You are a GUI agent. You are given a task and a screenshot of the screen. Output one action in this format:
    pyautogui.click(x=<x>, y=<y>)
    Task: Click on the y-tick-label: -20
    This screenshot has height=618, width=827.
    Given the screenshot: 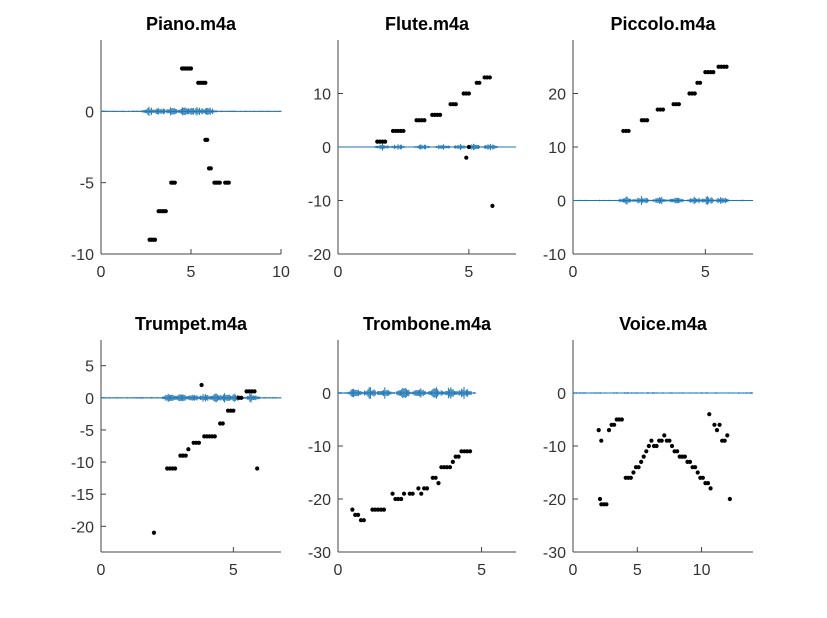 What is the action you would take?
    pyautogui.click(x=319, y=255)
    